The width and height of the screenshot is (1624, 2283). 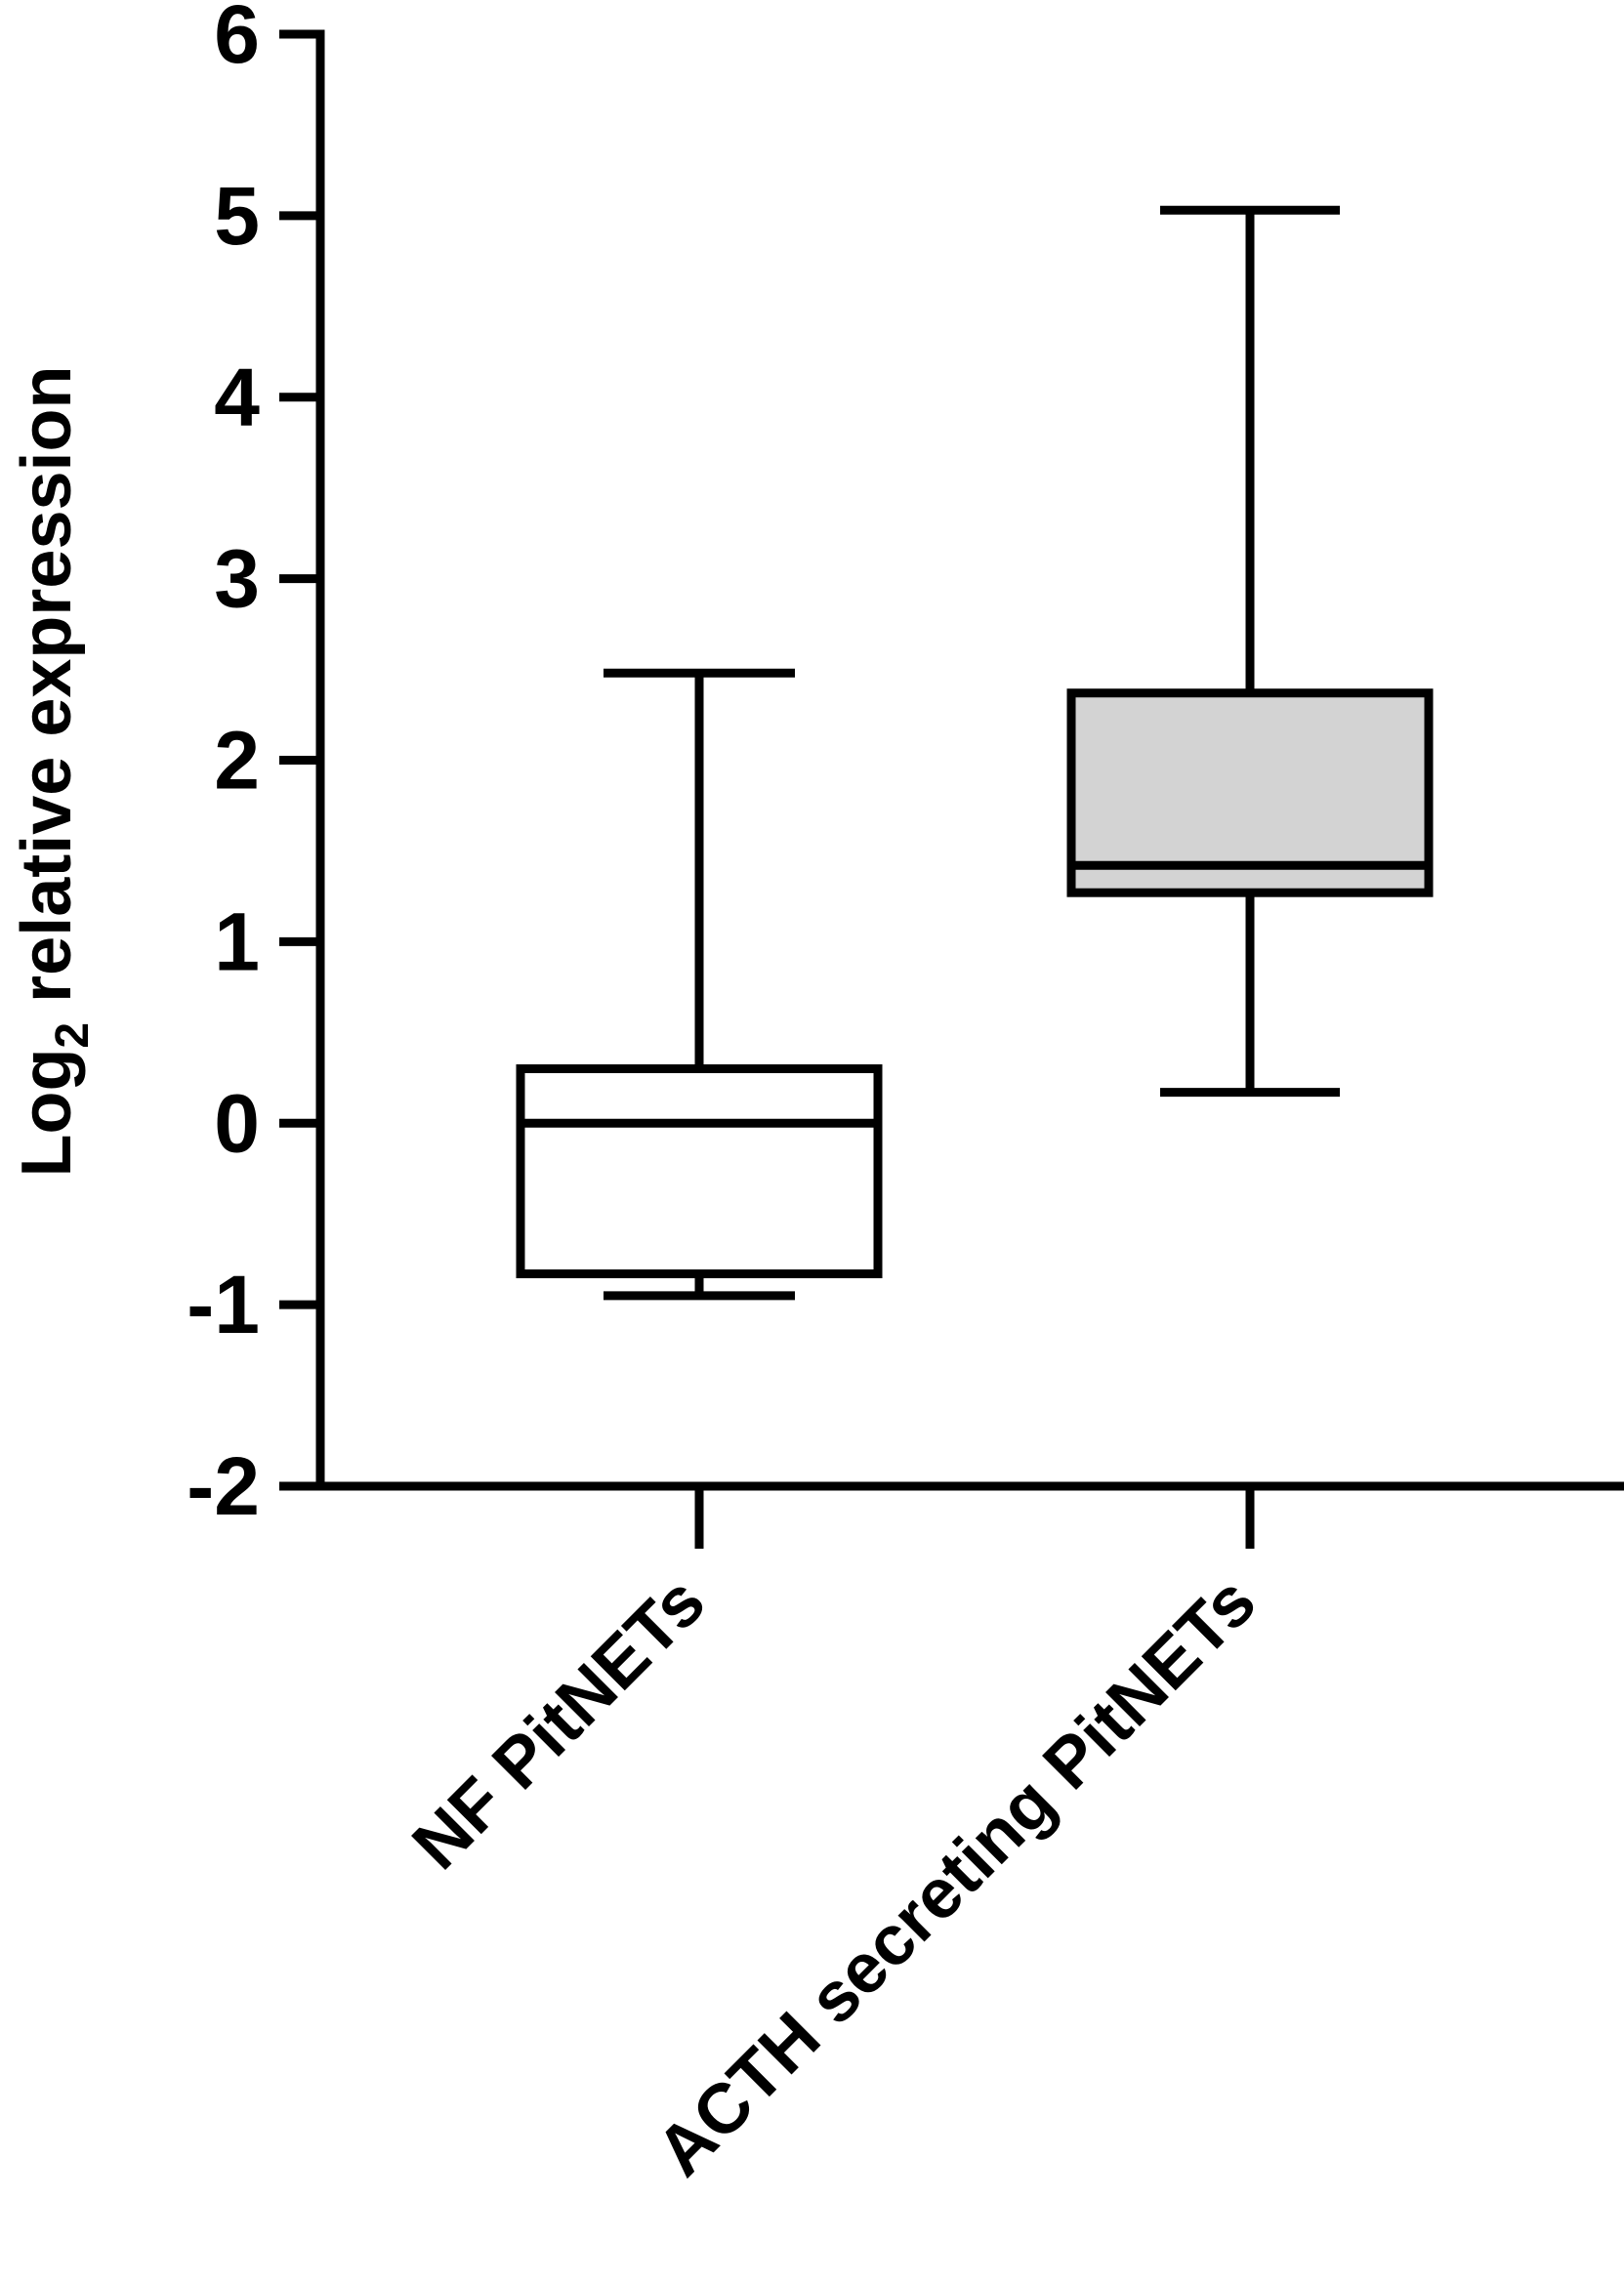 I want to click on y-axis-title: Log2 relative expression, so click(x=53, y=771).